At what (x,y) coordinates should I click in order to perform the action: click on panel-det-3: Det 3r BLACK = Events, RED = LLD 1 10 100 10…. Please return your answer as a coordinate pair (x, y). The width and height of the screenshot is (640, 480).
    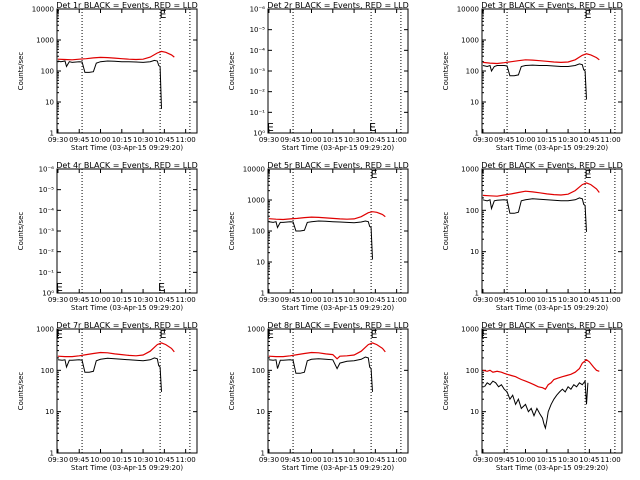
    Looking at the image, I should click on (532, 76).